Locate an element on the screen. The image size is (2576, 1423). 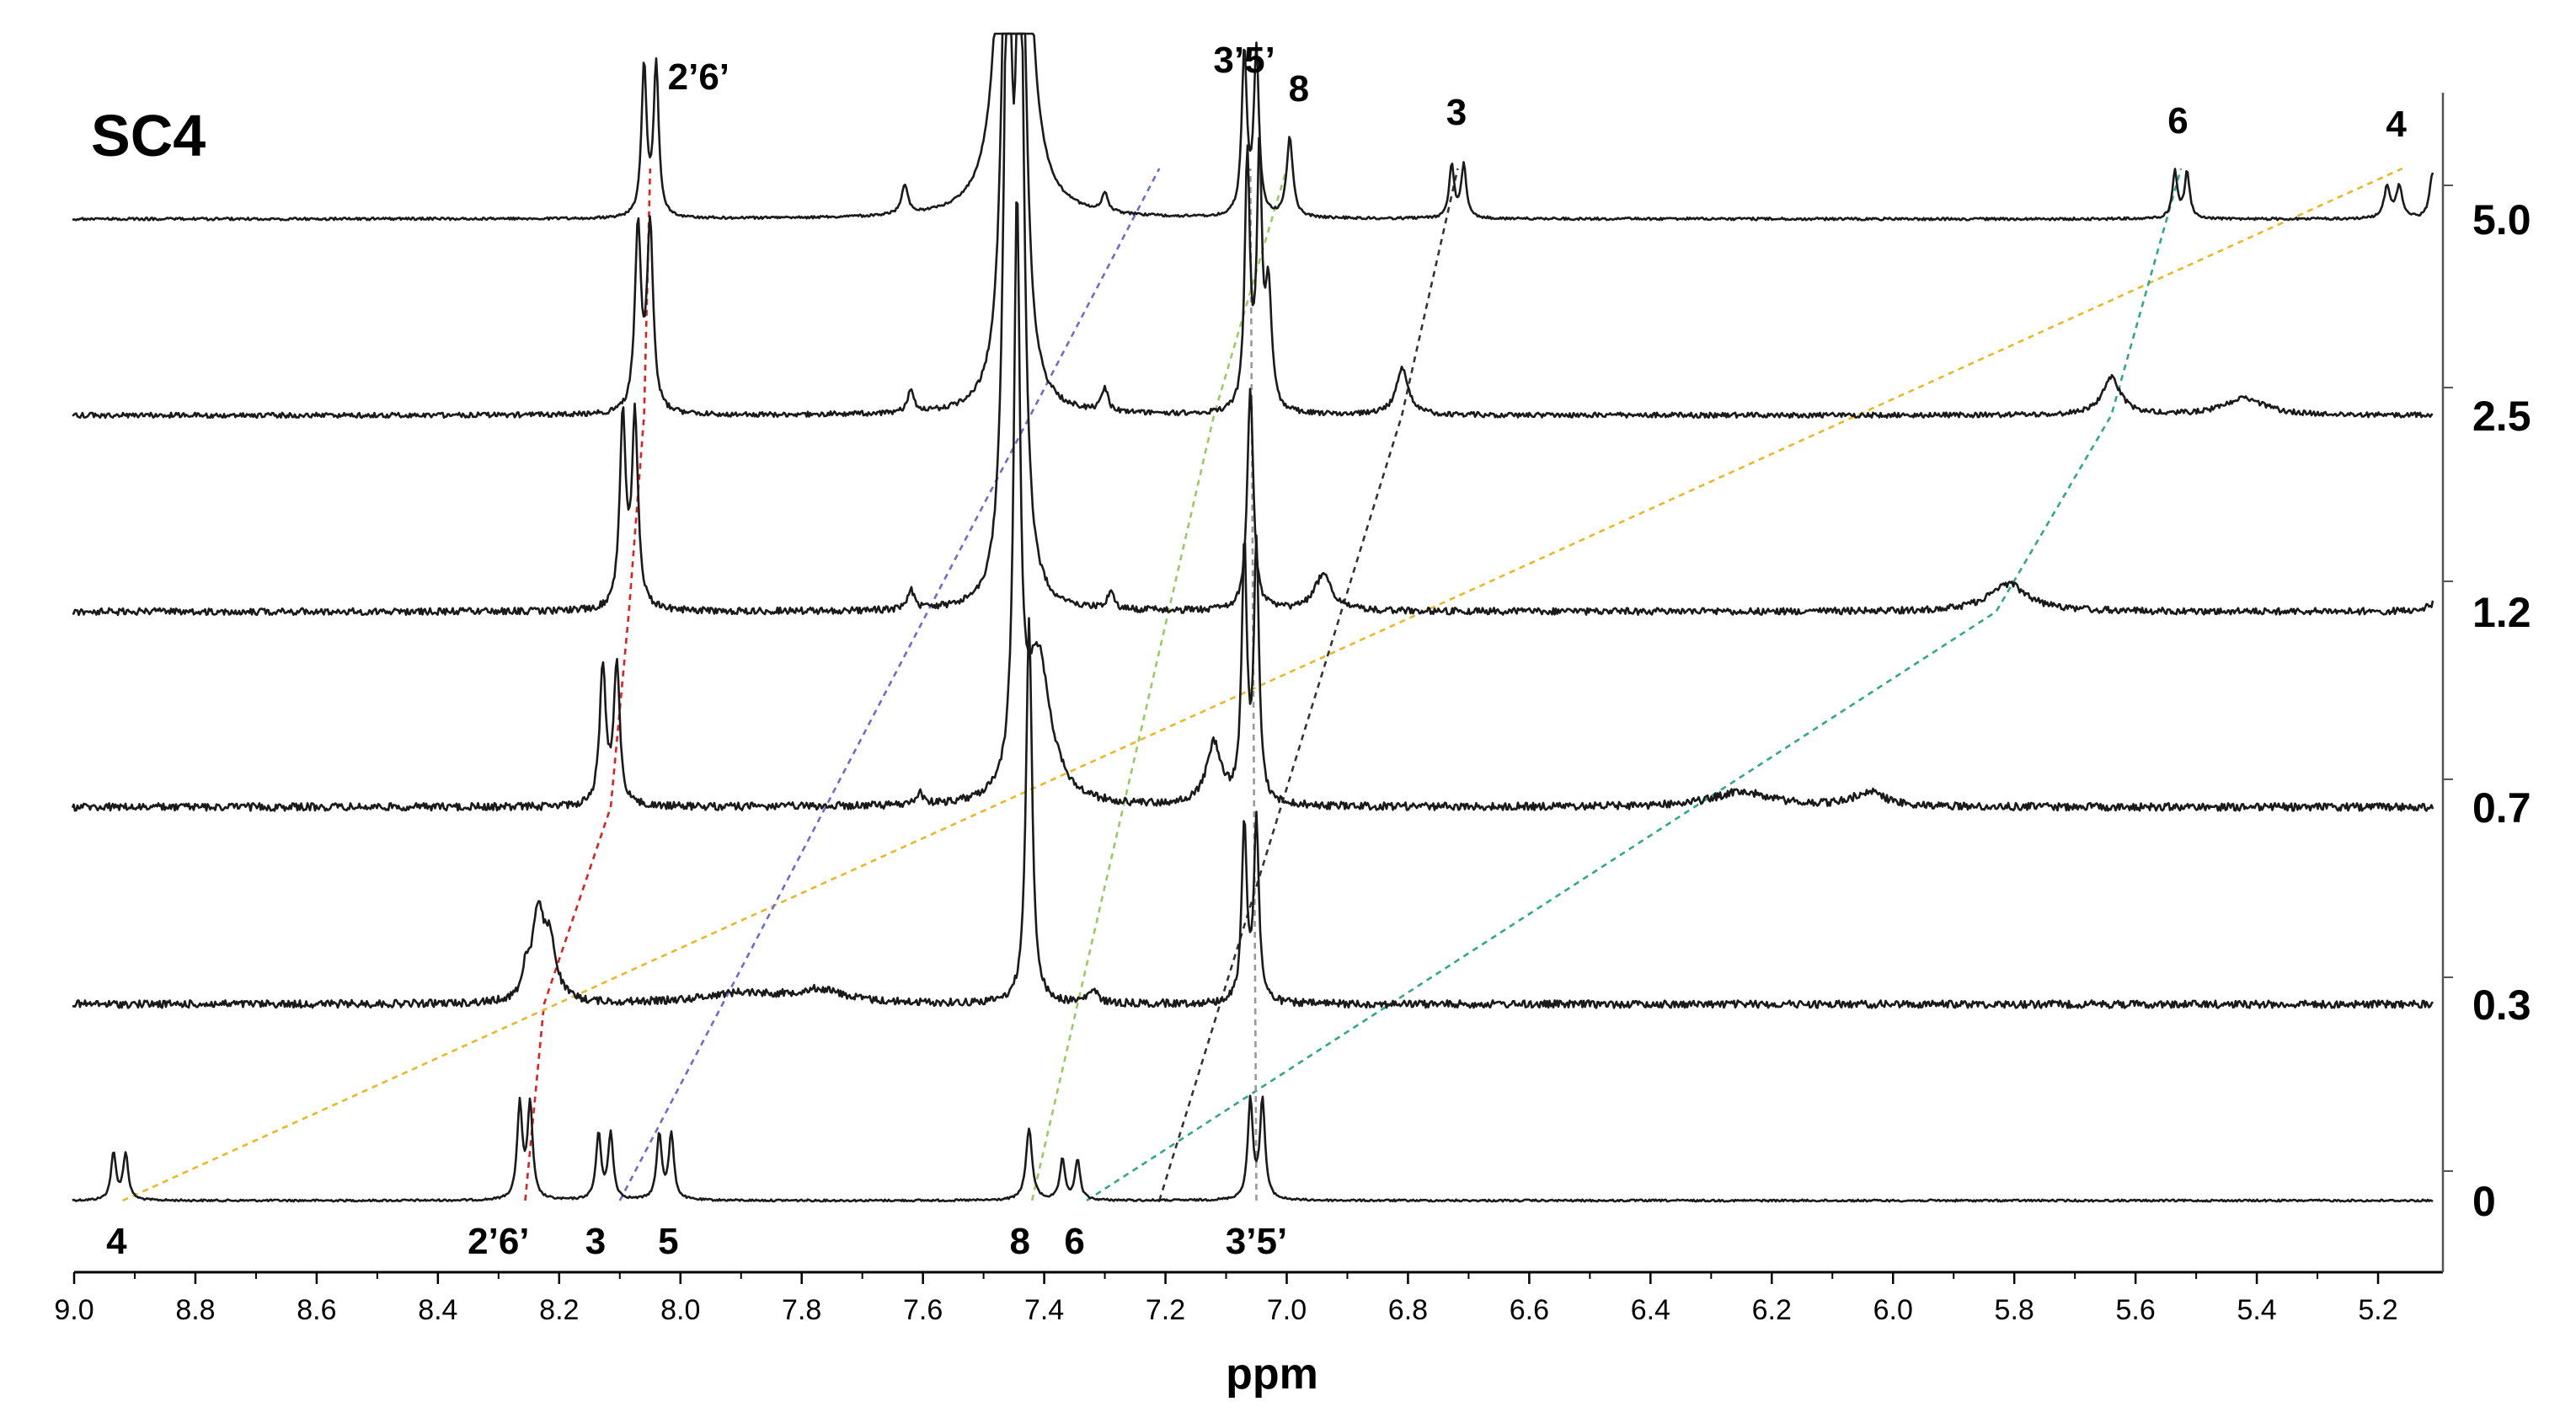
concentration-label: 5.0 is located at coordinates (2501, 219).